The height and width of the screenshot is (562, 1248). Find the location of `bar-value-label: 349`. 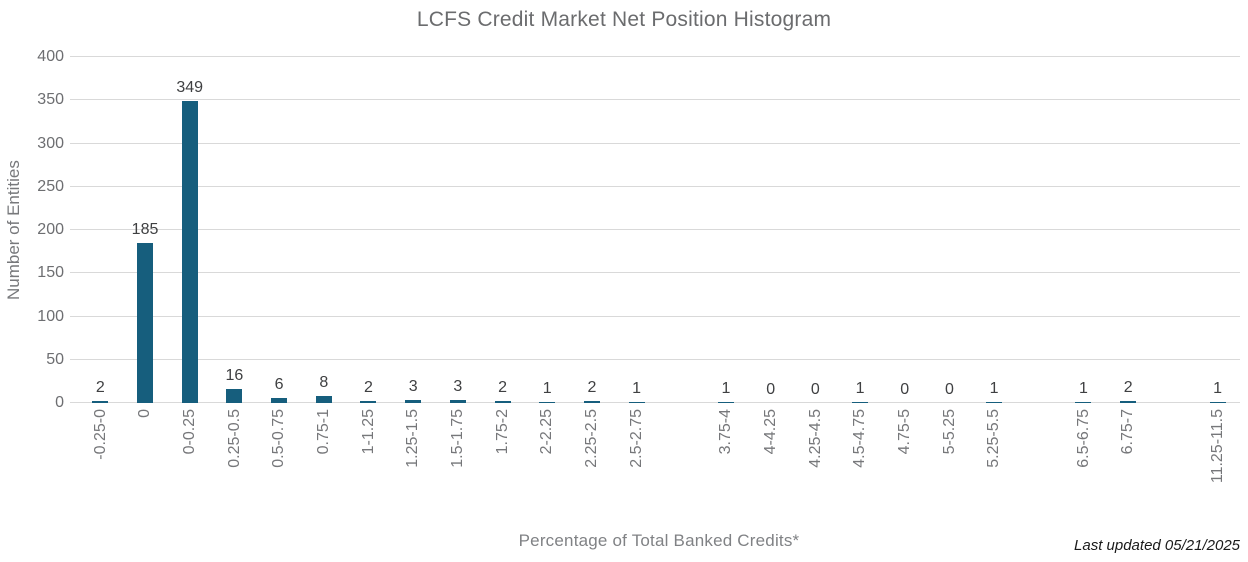

bar-value-label: 349 is located at coordinates (190, 87).